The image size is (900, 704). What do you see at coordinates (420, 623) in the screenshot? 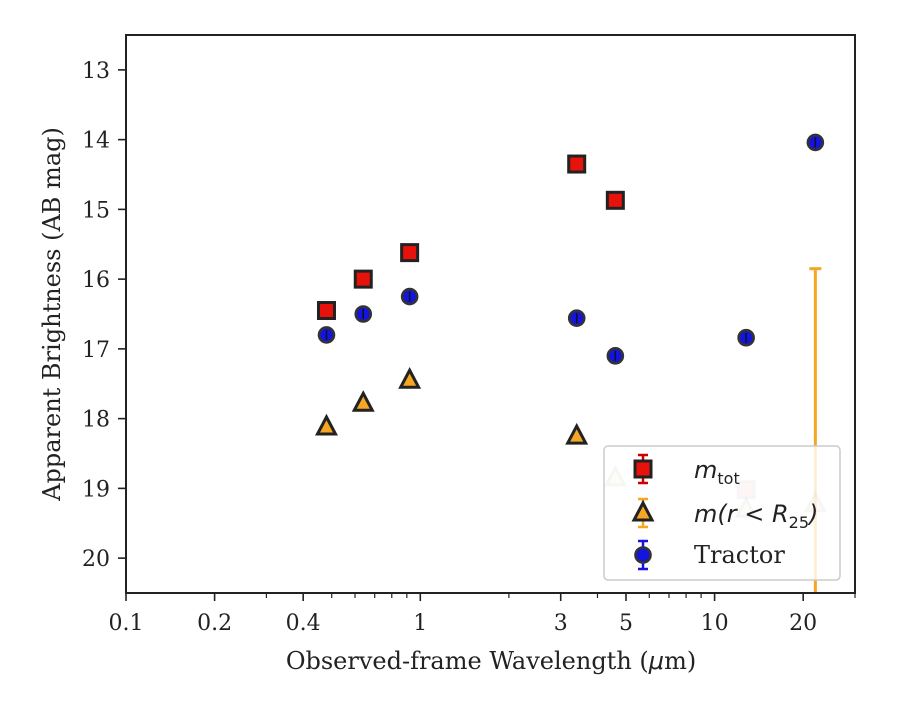
I see `x-tick-label: 1` at bounding box center [420, 623].